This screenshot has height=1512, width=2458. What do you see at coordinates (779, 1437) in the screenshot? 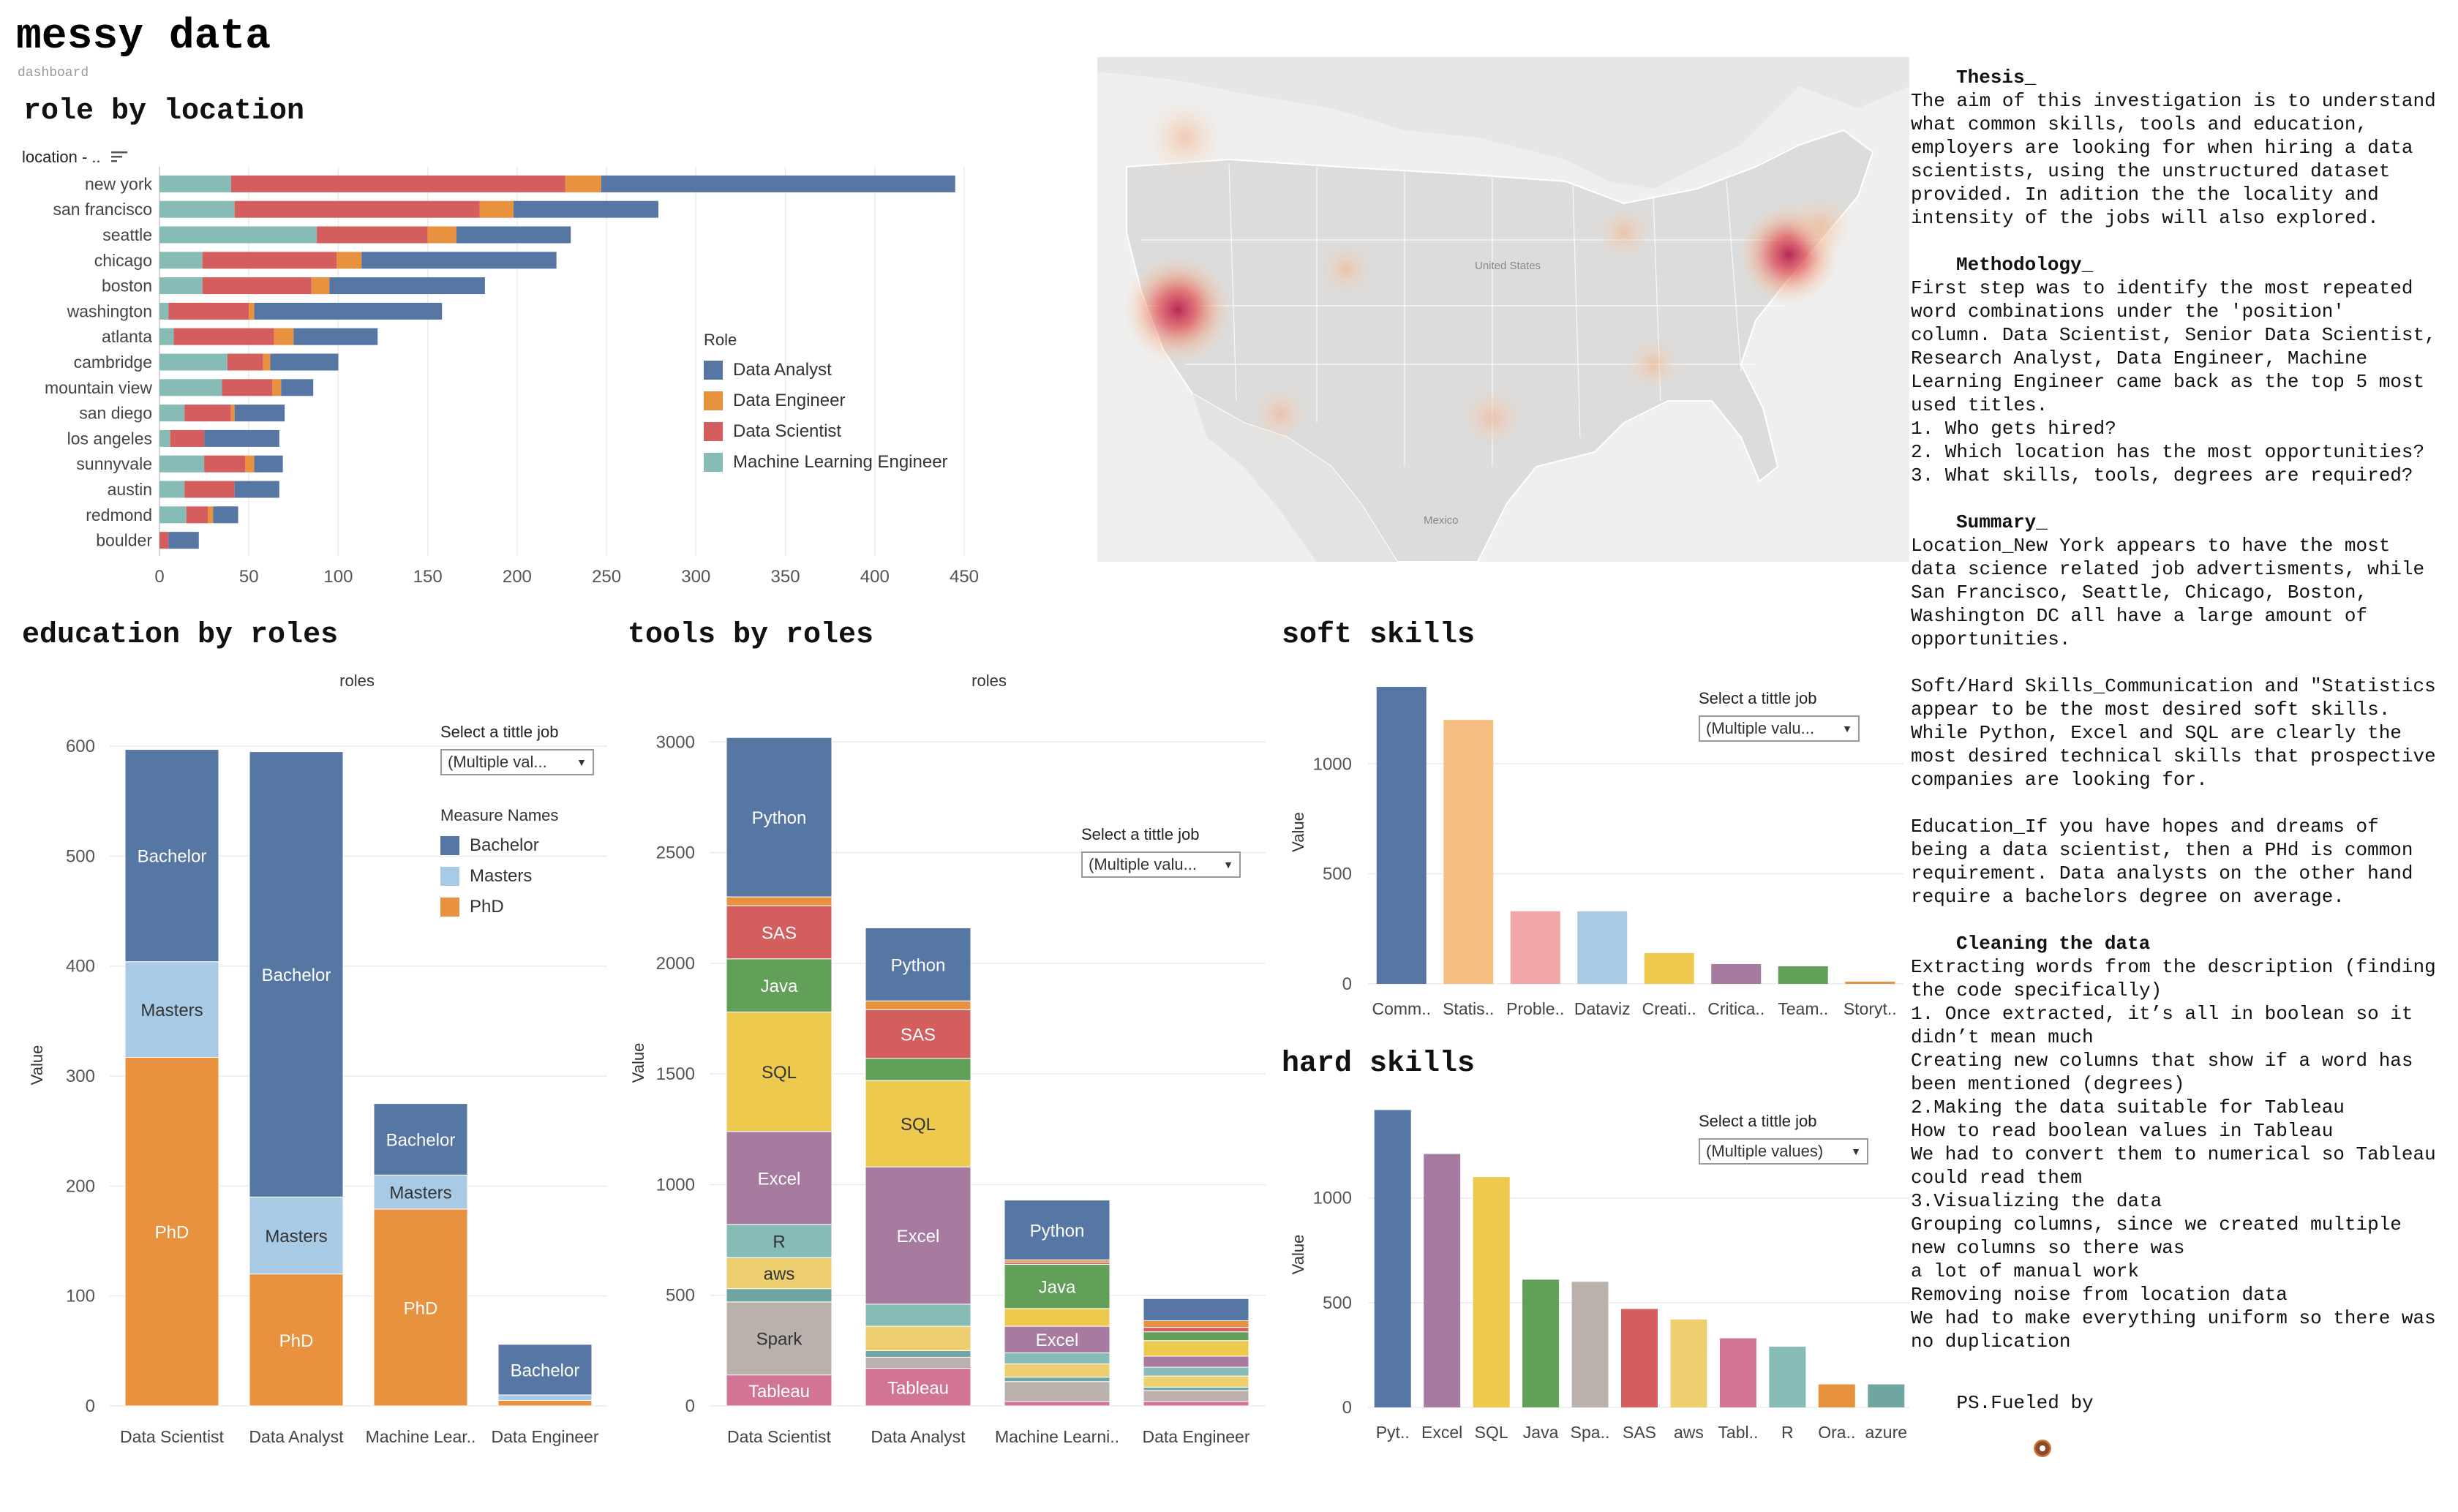
I see `category-label: Data Scientist` at bounding box center [779, 1437].